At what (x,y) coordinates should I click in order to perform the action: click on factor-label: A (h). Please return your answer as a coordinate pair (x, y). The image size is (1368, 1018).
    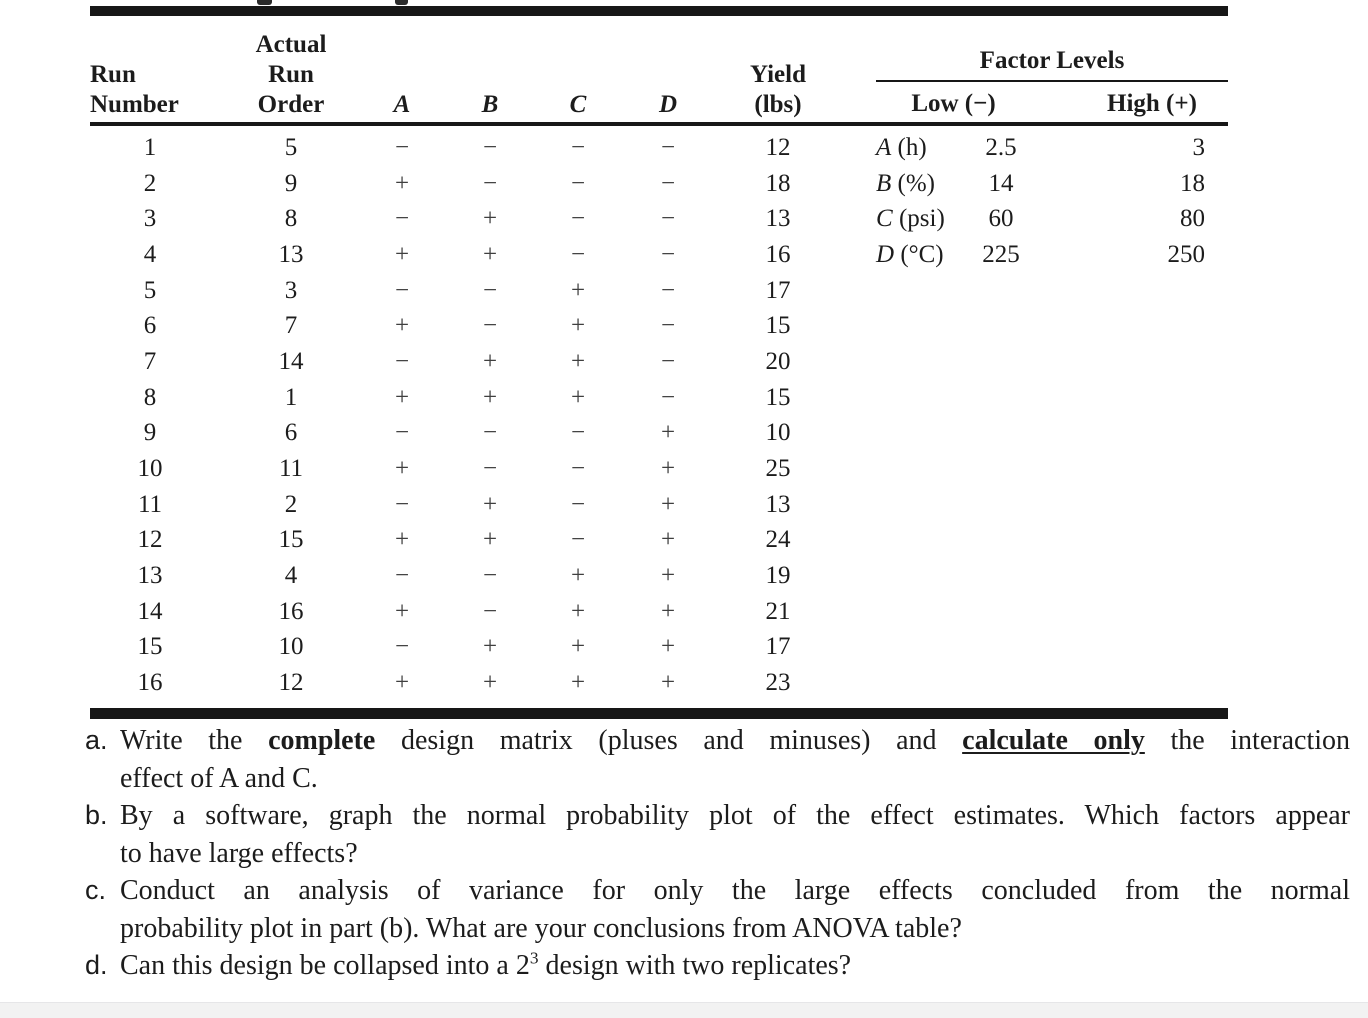
    Looking at the image, I should click on (901, 147).